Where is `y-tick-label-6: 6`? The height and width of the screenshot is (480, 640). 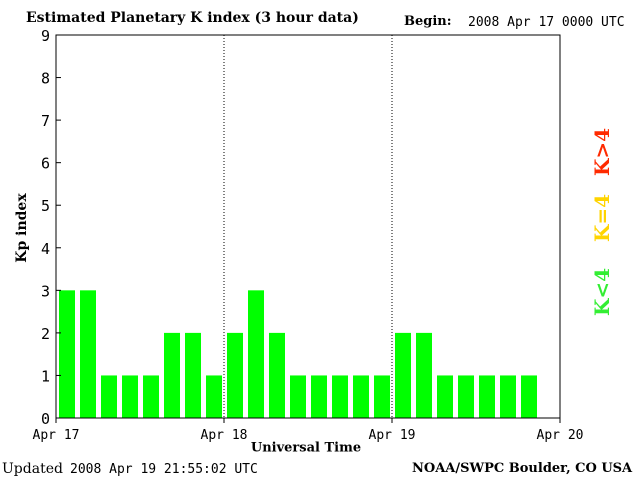
y-tick-label-6: 6 is located at coordinates (45, 164).